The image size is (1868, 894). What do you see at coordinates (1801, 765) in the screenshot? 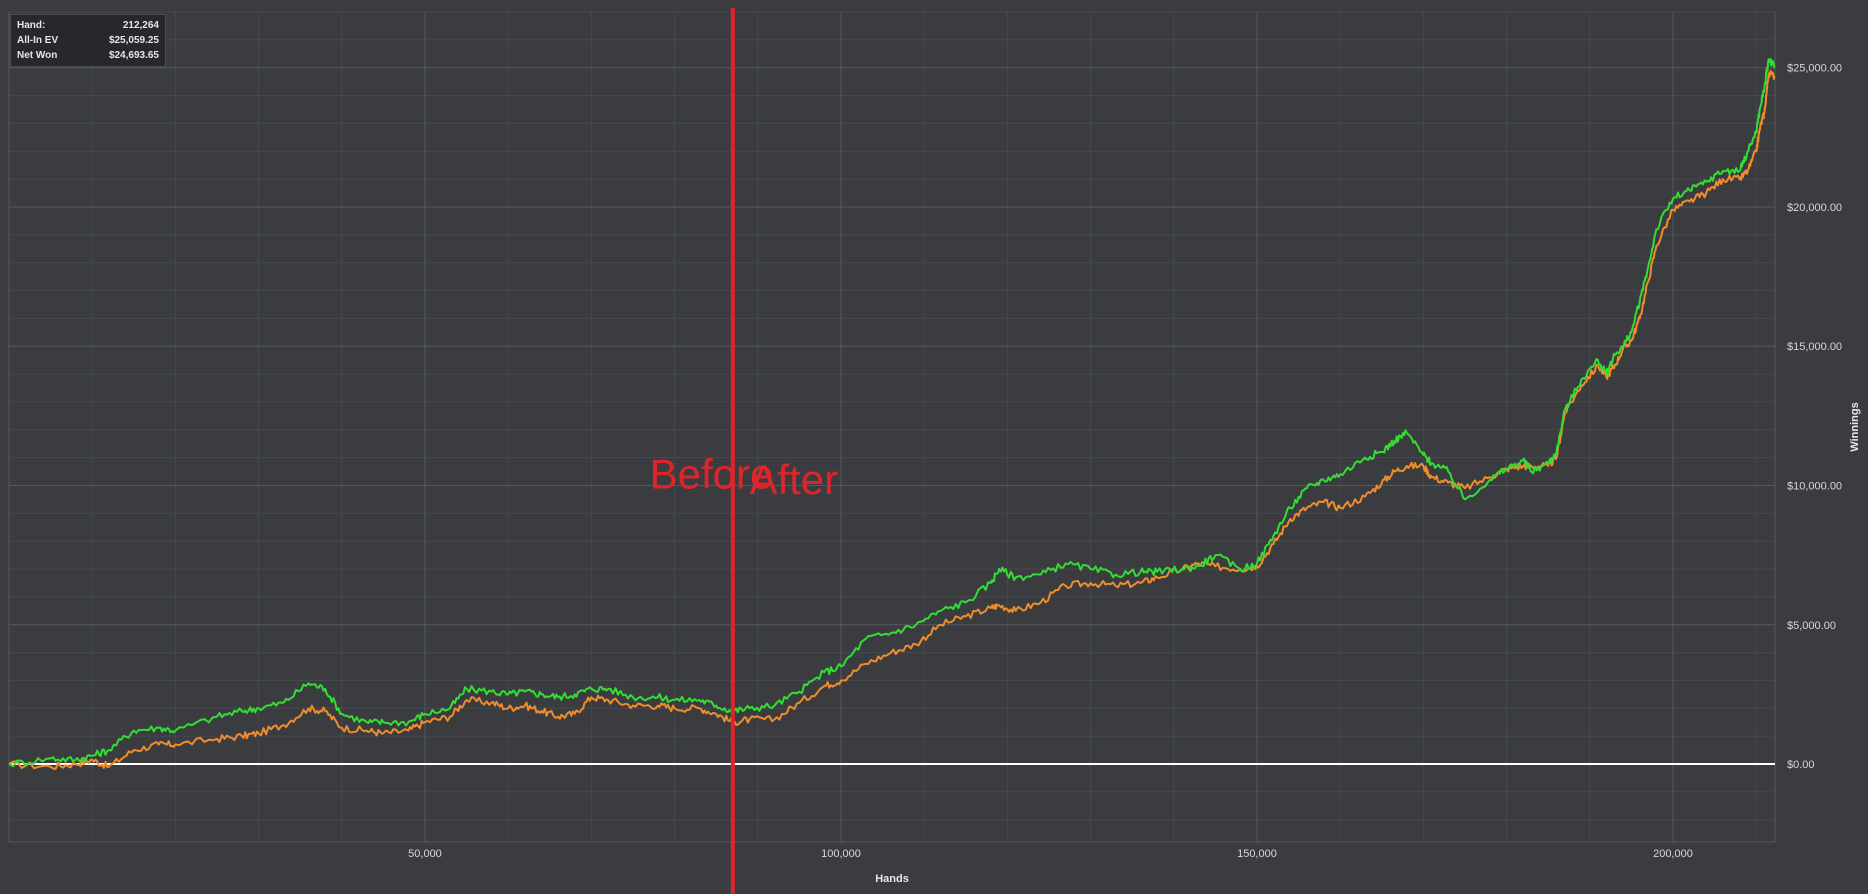
I see `y-tick-label: $0.00` at bounding box center [1801, 765].